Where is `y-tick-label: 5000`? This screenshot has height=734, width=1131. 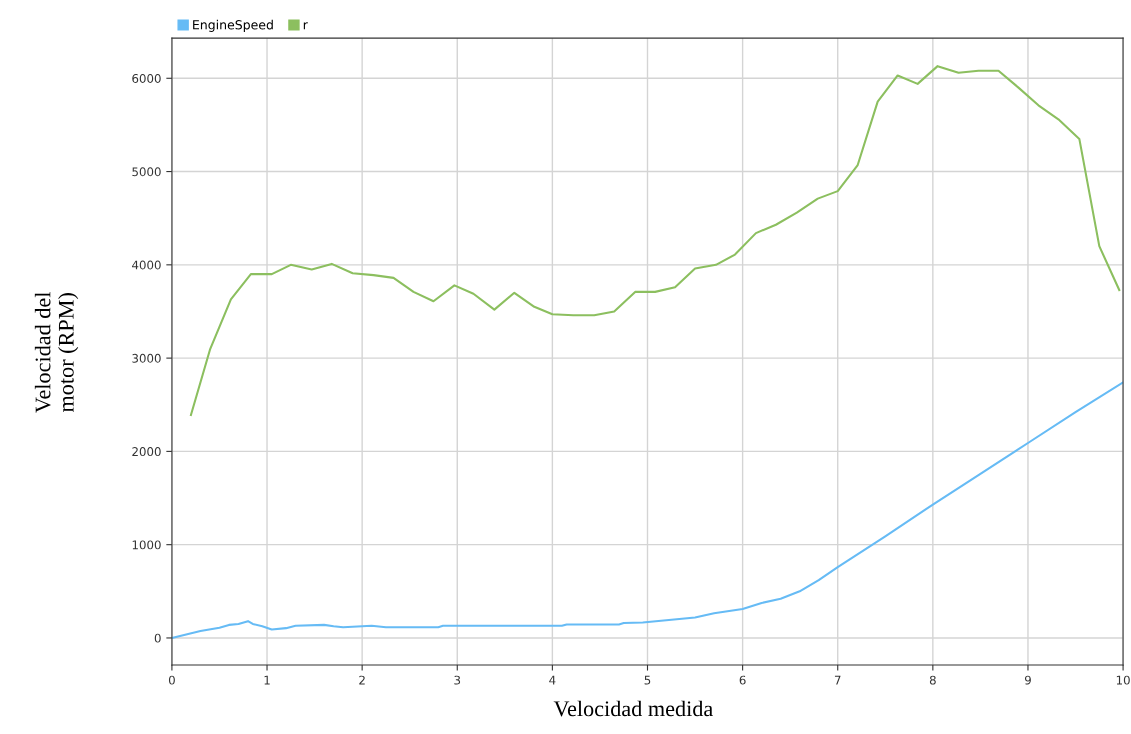 y-tick-label: 5000 is located at coordinates (146, 172).